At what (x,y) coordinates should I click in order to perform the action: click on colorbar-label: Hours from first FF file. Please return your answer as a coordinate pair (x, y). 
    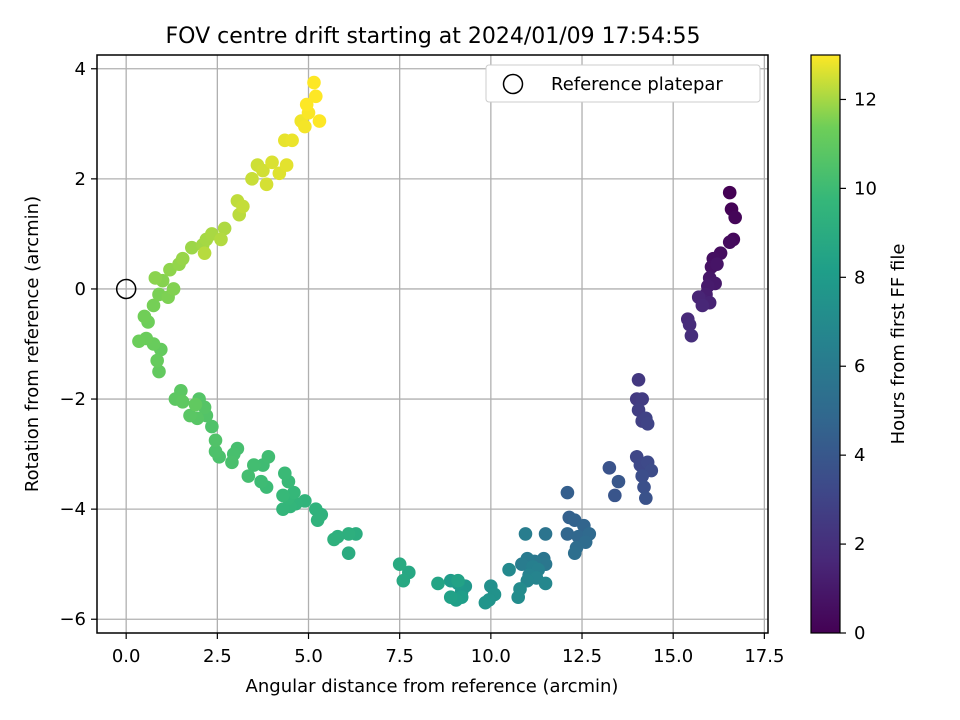
    Looking at the image, I should click on (898, 344).